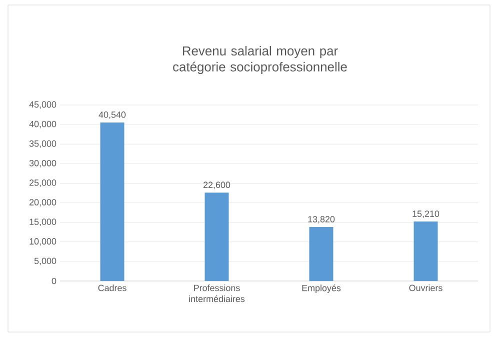  Describe the element at coordinates (112, 288) in the screenshot. I see `x-tick-label: Cadres` at that location.